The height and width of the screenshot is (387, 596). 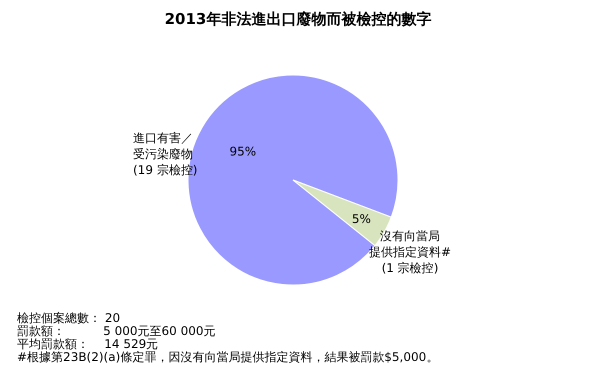 What do you see at coordinates (298, 19) in the screenshot?
I see `chart-title: 2013年非法進出口廢物而被檢控的數字` at bounding box center [298, 19].